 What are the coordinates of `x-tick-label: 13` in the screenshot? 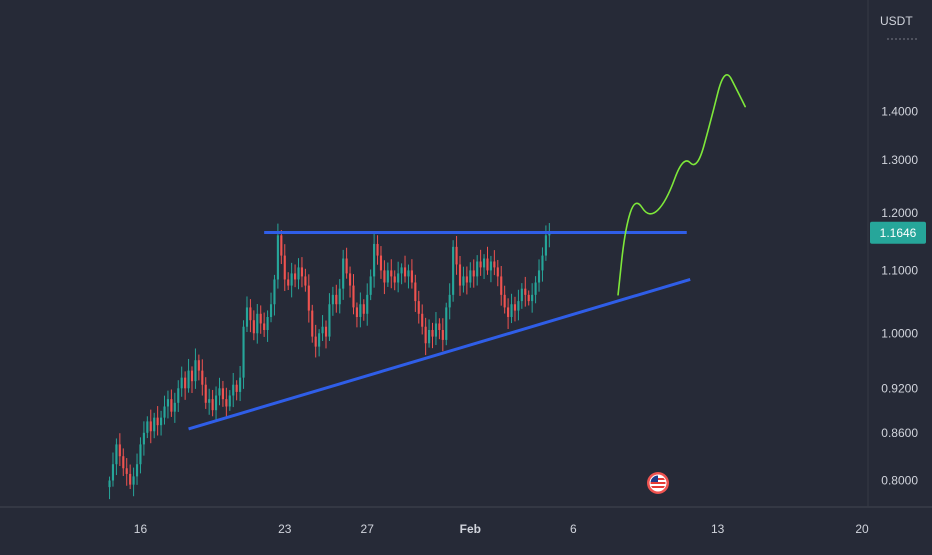 It's located at (718, 529).